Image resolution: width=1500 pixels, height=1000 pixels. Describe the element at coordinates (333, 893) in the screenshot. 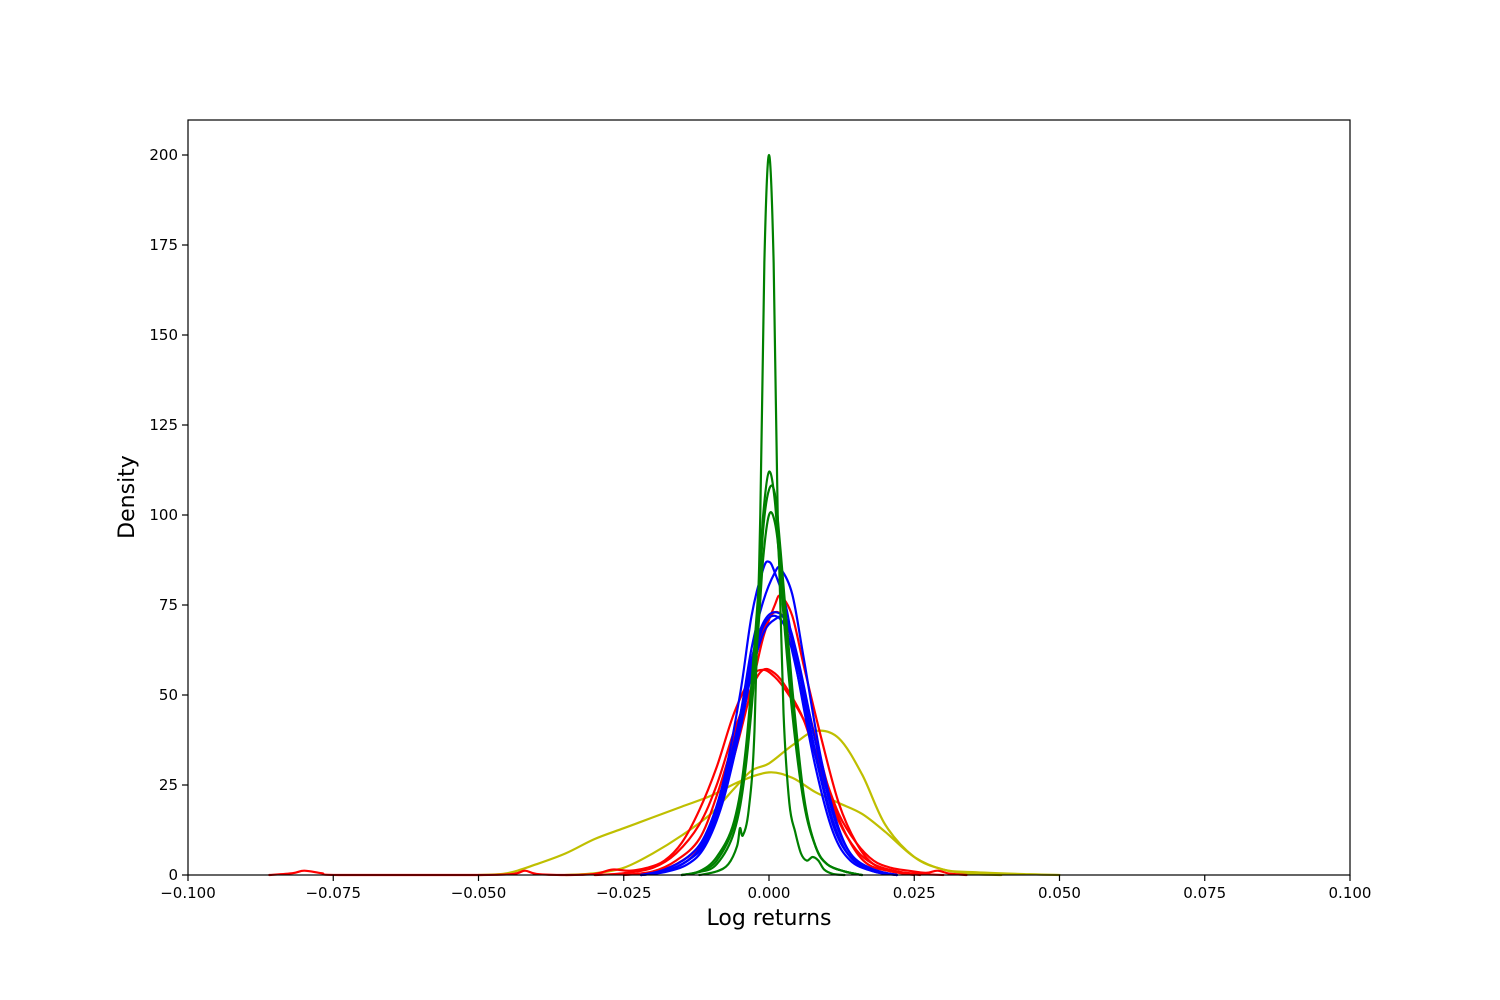

I see `x-tick-label: −0.075` at that location.